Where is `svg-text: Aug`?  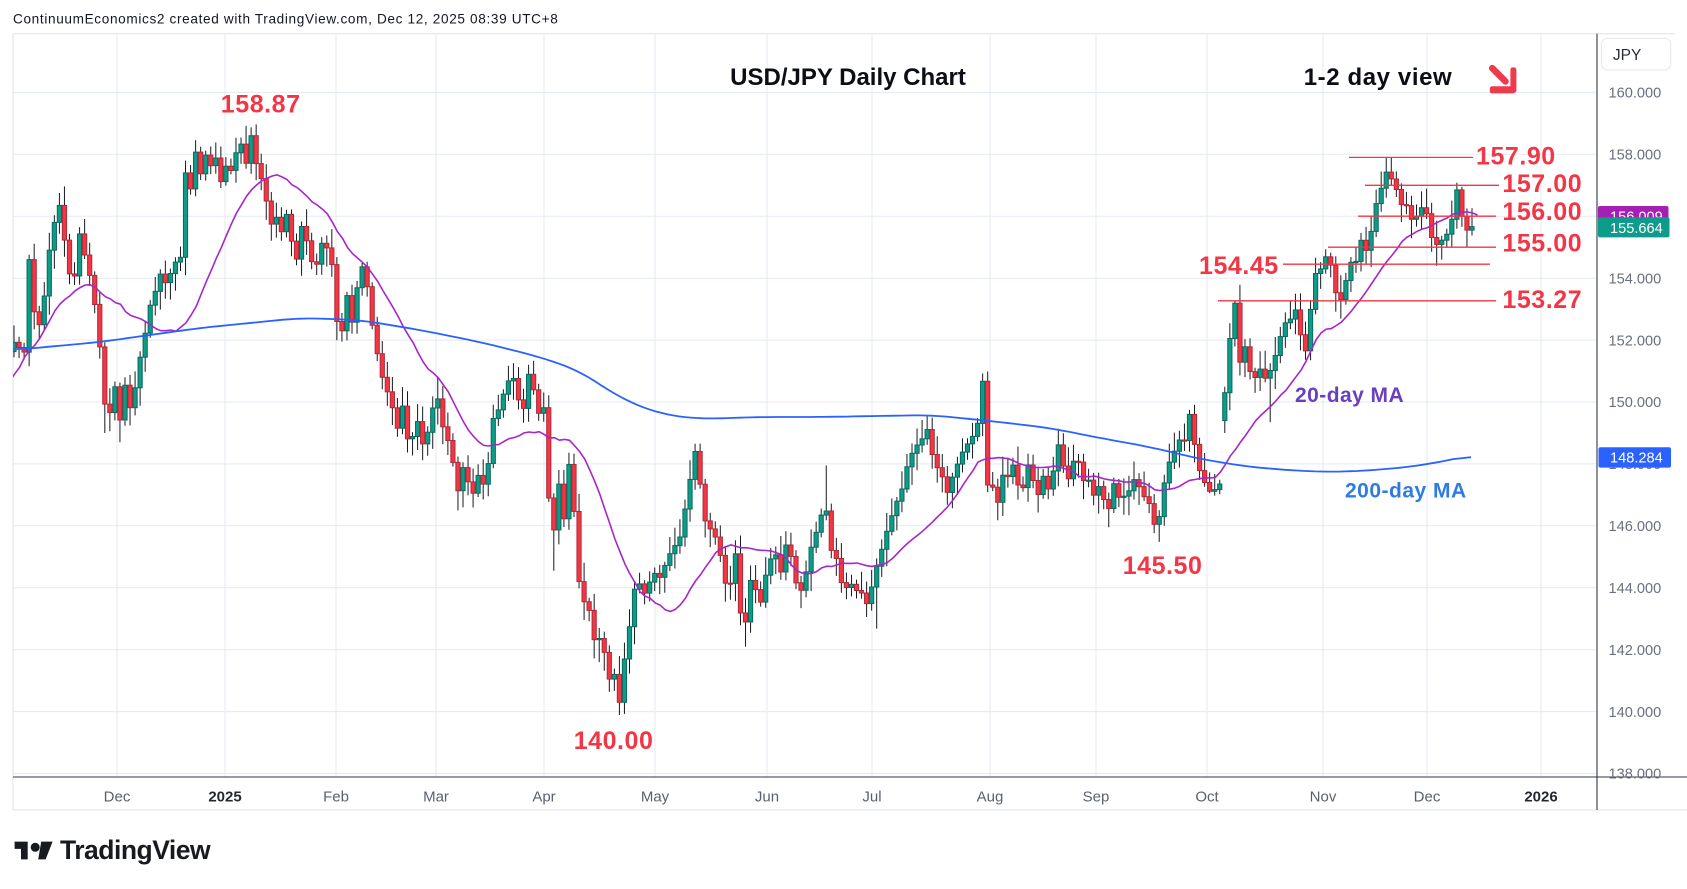
svg-text: Aug is located at coordinates (990, 797).